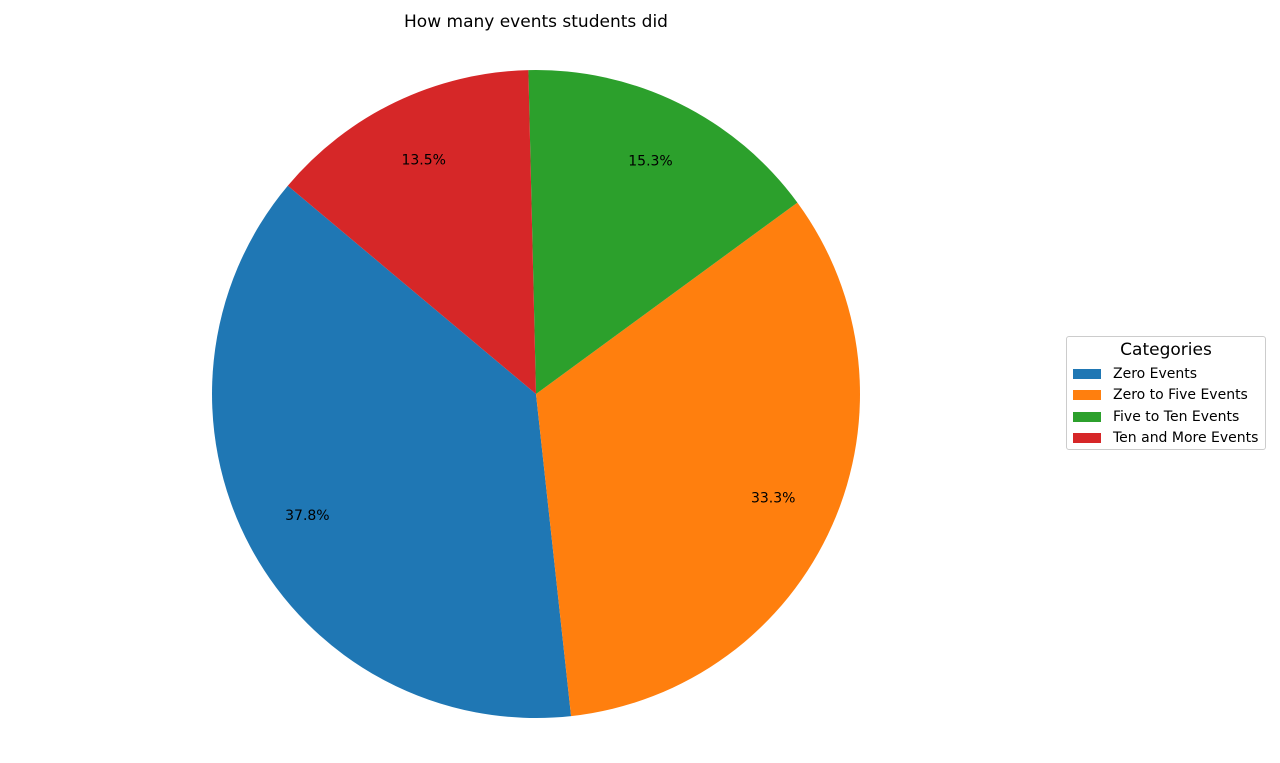 This screenshot has height=763, width=1280. I want to click on legend-item-five-to-ten-events: Five to Ten Events, so click(1156, 417).